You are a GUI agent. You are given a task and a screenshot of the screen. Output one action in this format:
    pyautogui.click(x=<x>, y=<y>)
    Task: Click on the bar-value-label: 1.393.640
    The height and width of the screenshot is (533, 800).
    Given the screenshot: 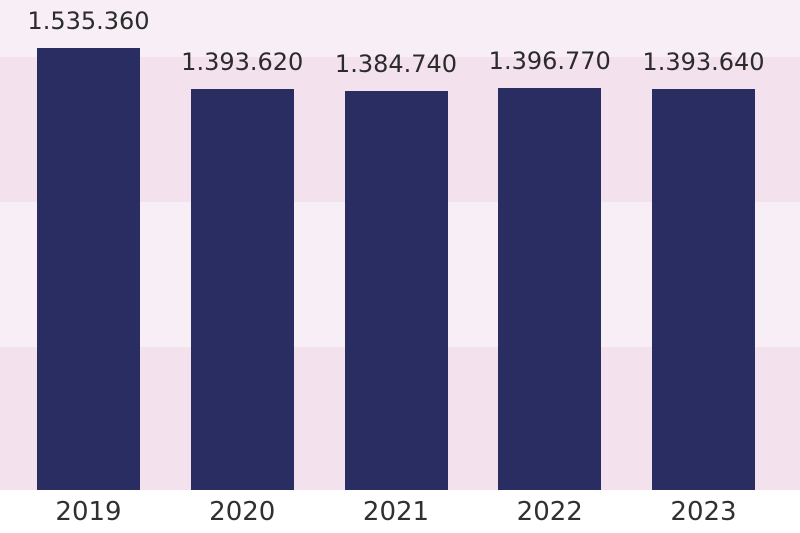 What is the action you would take?
    pyautogui.click(x=703, y=62)
    